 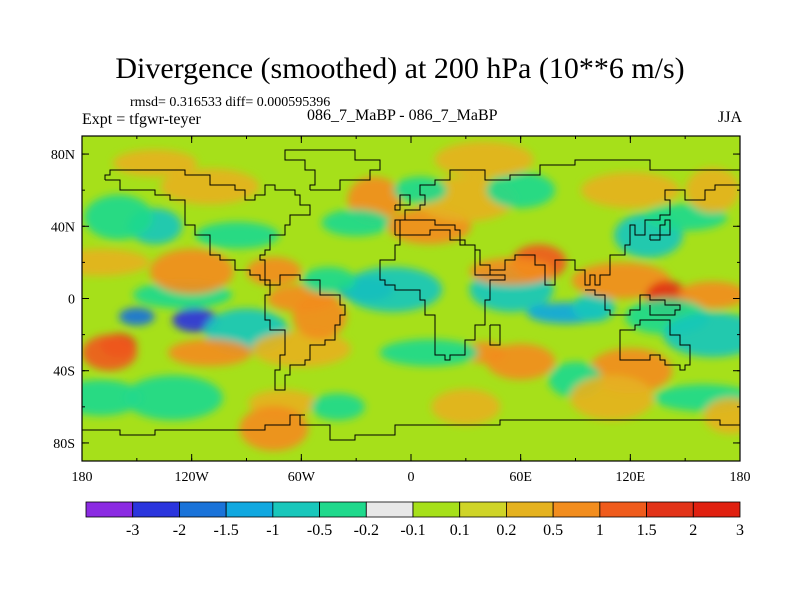 What do you see at coordinates (141, 119) in the screenshot?
I see `experiment-label: Expt = tfgwr-teyer` at bounding box center [141, 119].